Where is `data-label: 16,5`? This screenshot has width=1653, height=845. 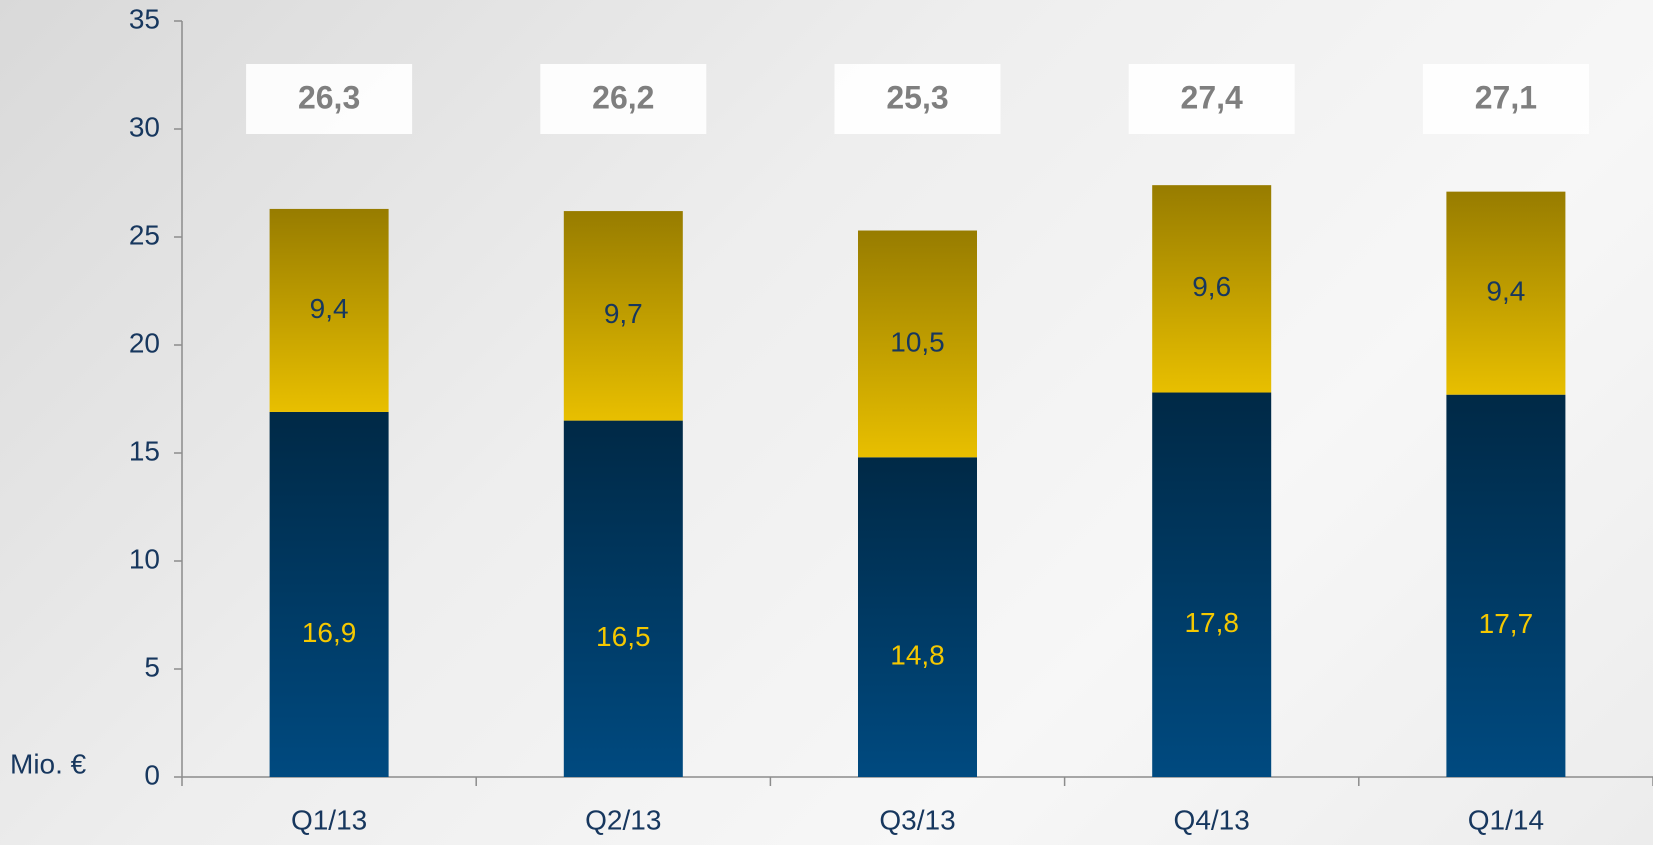
data-label: 16,5 is located at coordinates (623, 636).